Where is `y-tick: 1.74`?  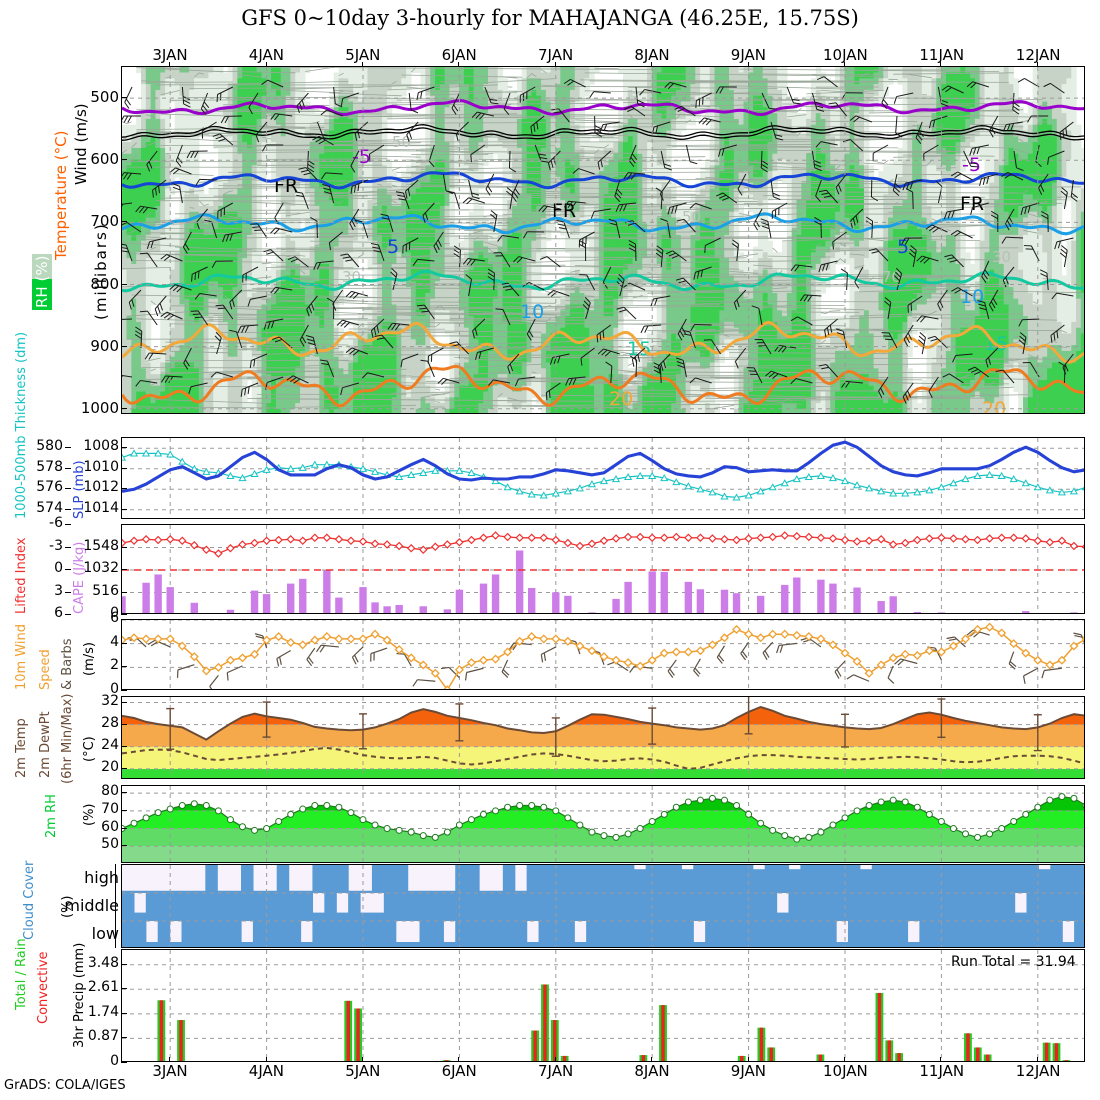 y-tick: 1.74 is located at coordinates (103, 1011).